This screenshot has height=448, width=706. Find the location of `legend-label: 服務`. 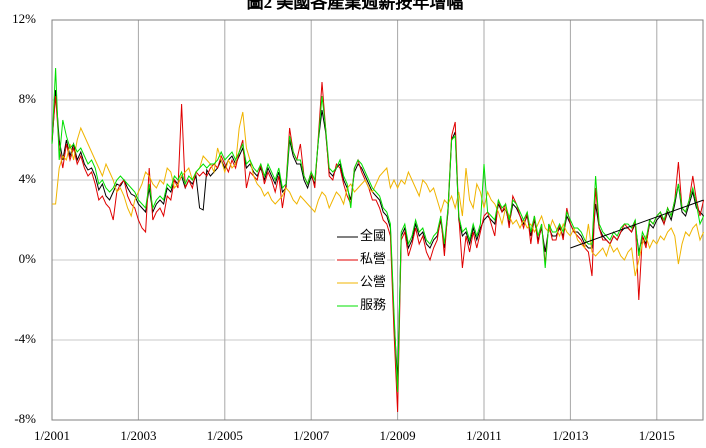

legend-label: 服務 is located at coordinates (373, 304).